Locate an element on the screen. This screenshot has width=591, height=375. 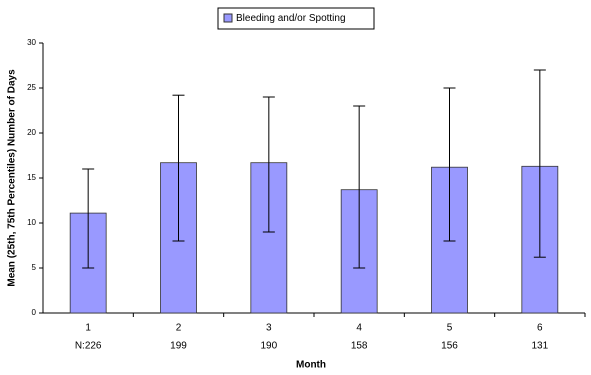
sample-size-label: 190 is located at coordinates (268, 346).